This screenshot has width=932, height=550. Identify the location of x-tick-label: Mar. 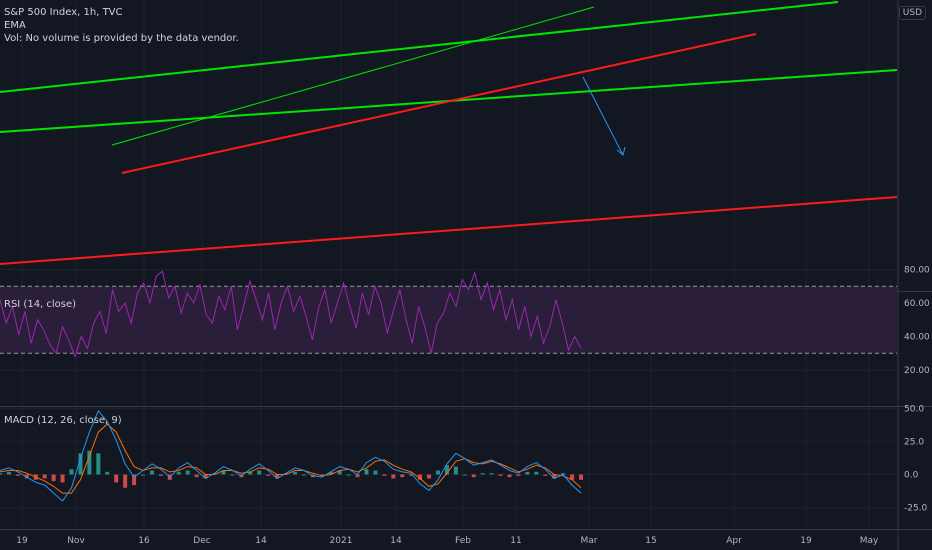
(589, 541).